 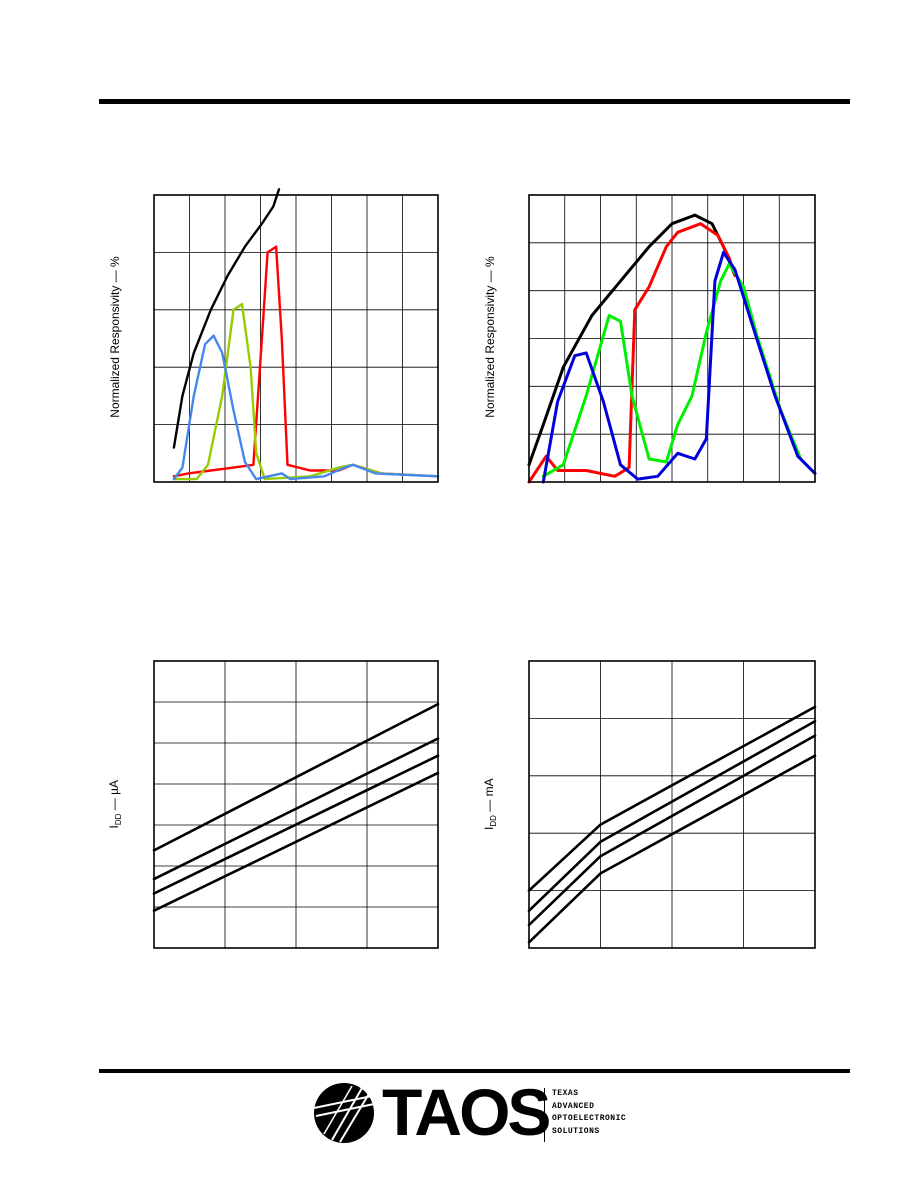 What do you see at coordinates (544, 1115) in the screenshot?
I see `logo-separator` at bounding box center [544, 1115].